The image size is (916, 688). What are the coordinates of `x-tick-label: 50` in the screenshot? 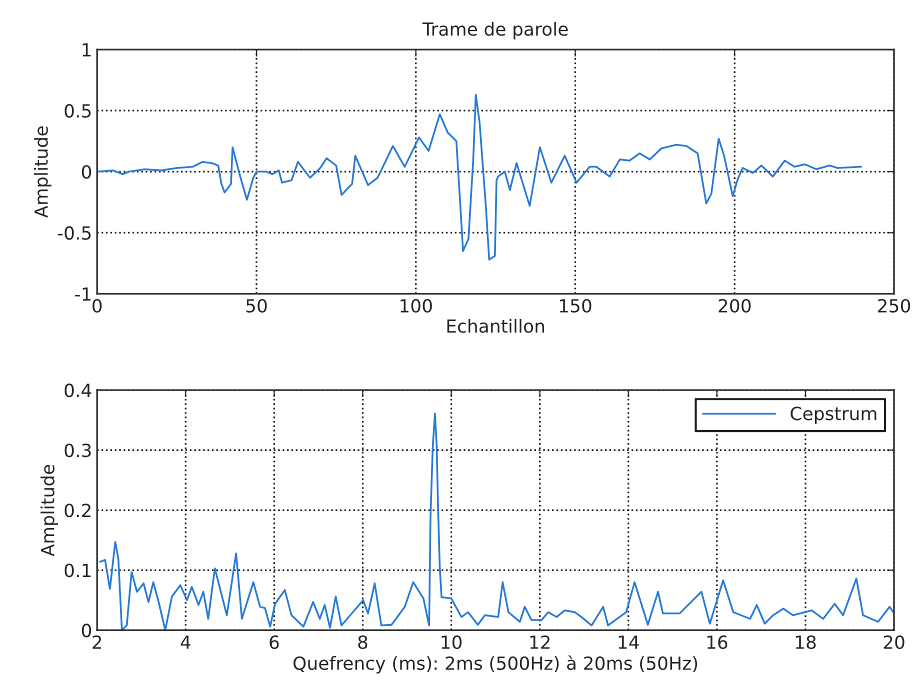 It's located at (256, 305).